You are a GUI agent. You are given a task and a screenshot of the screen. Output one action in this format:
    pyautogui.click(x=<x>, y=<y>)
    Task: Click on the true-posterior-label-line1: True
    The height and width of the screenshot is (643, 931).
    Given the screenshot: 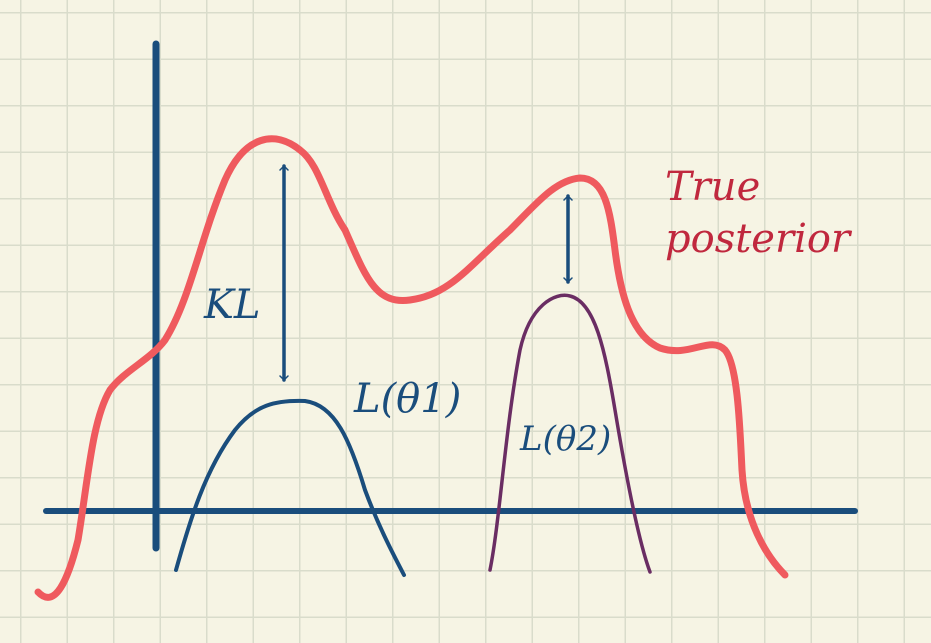 What is the action you would take?
    pyautogui.click(x=712, y=187)
    